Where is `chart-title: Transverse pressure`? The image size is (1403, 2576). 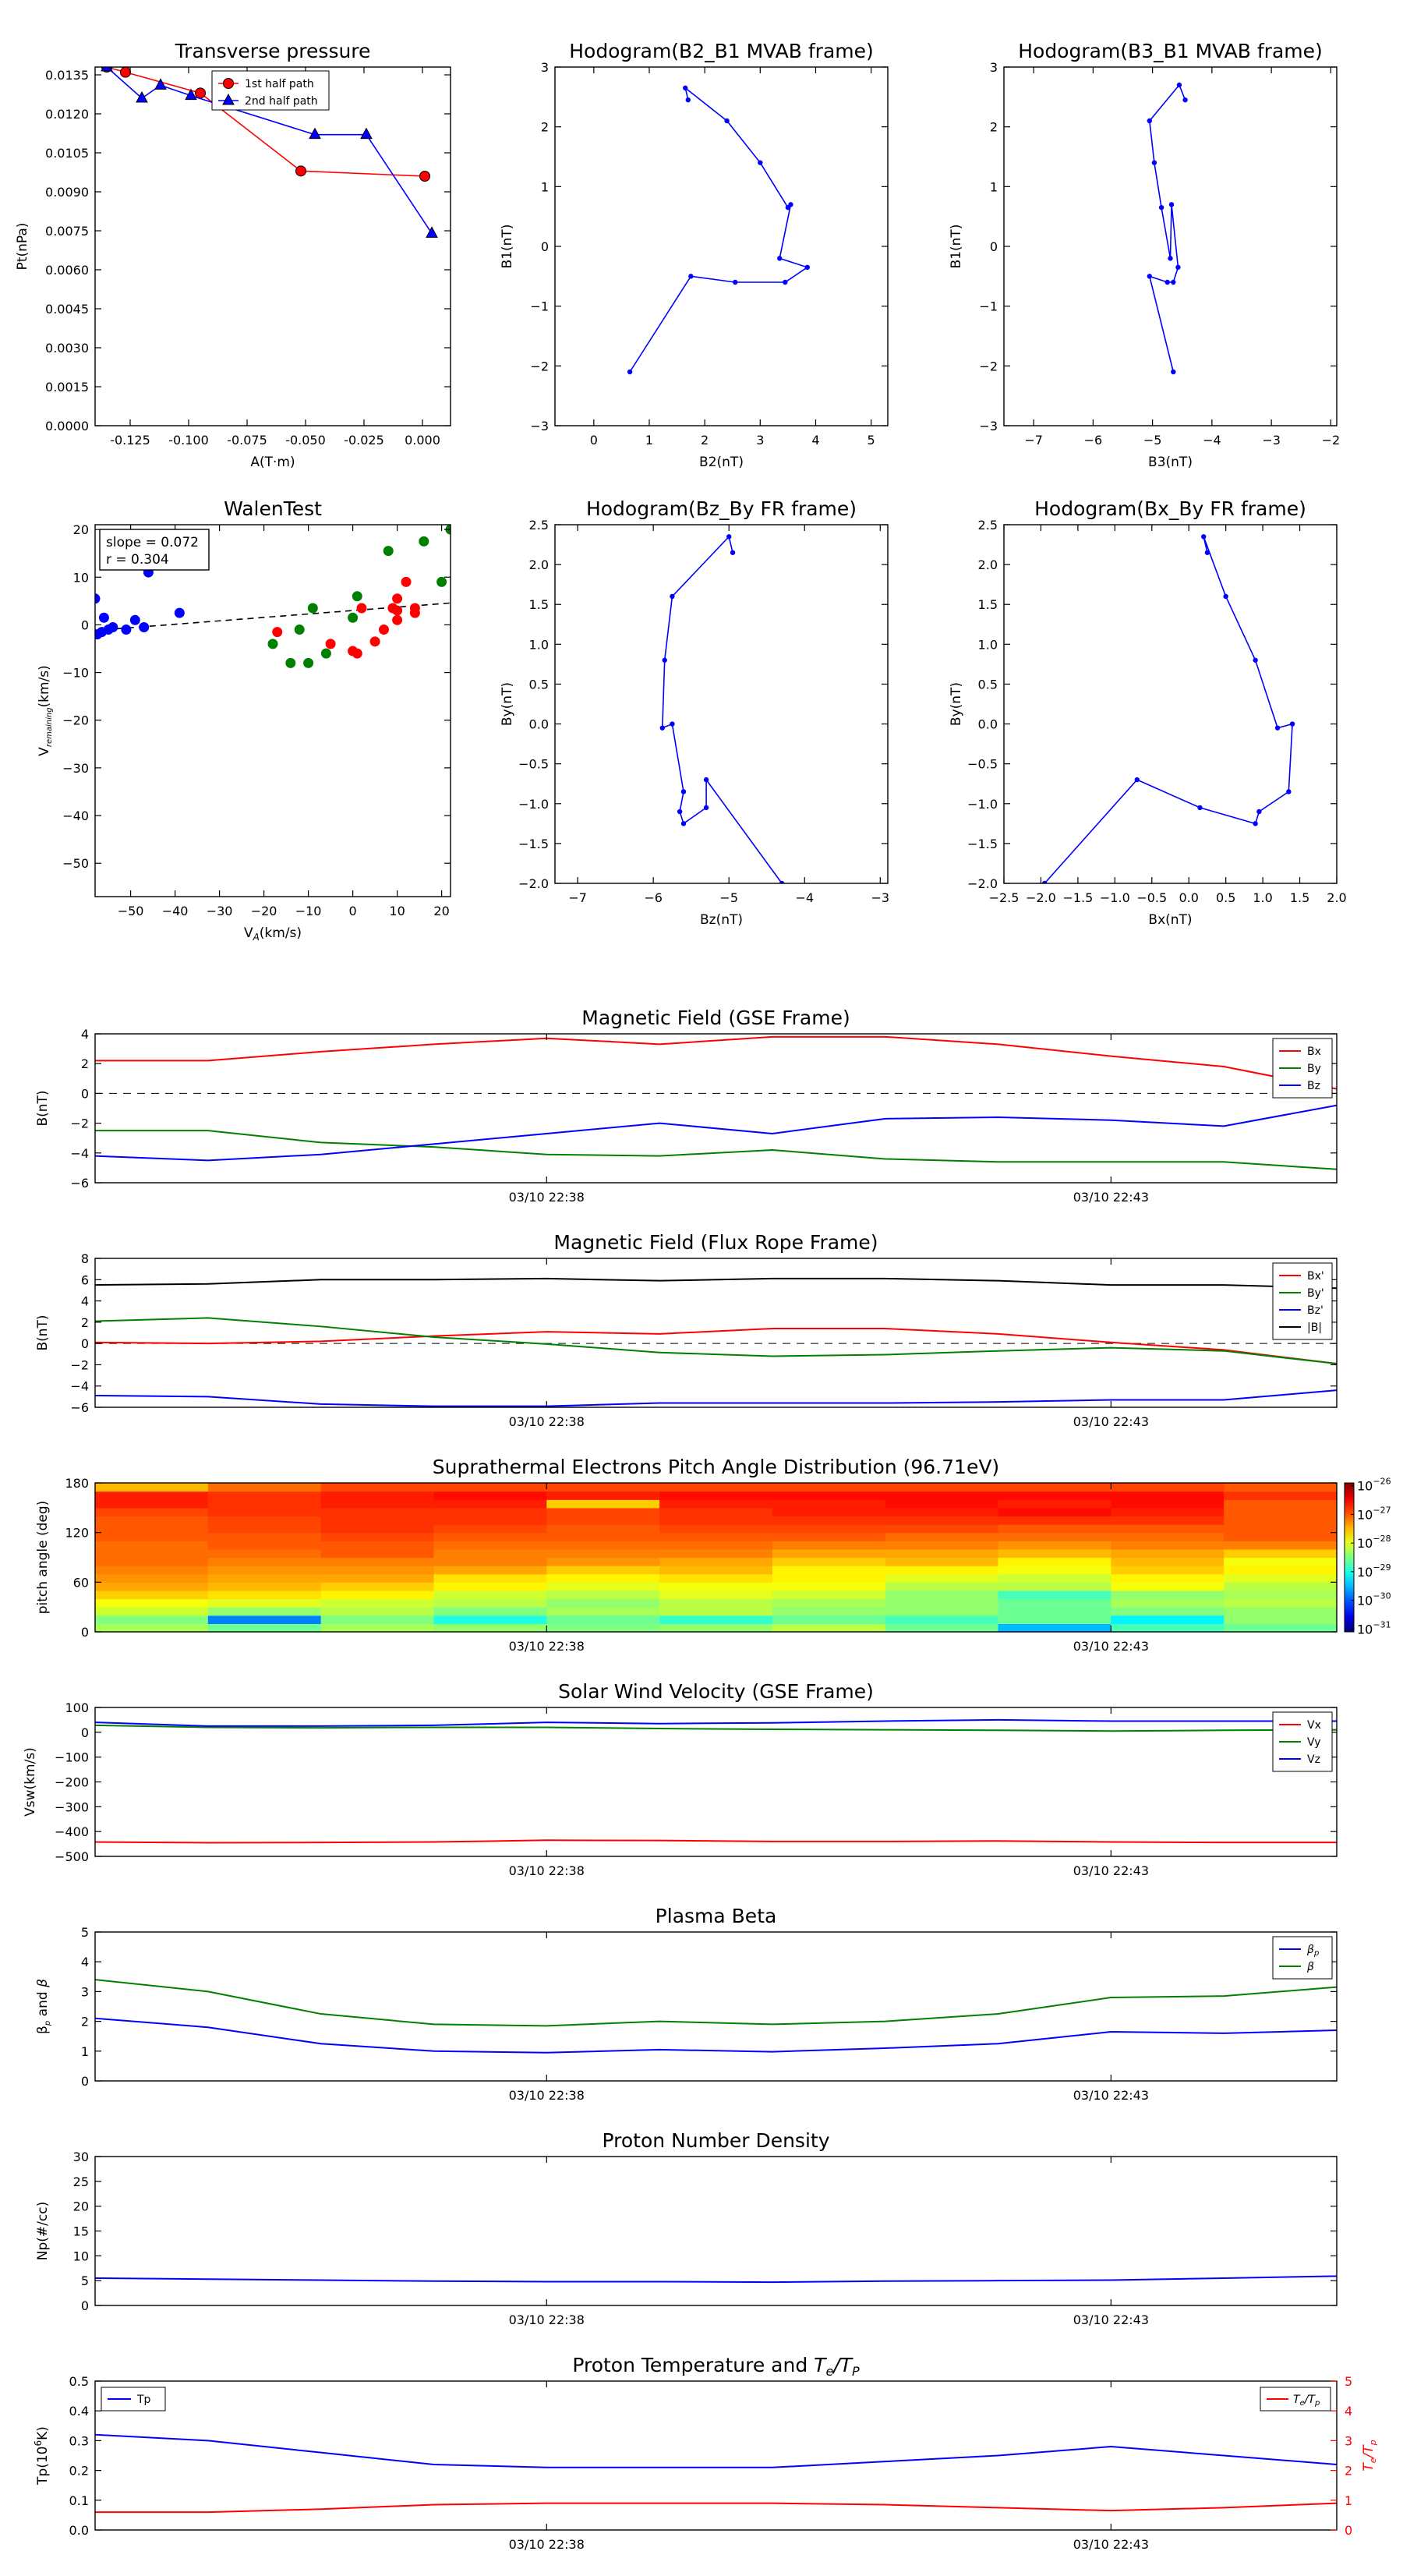
chart-title: Transverse pressure is located at coordinates (273, 51).